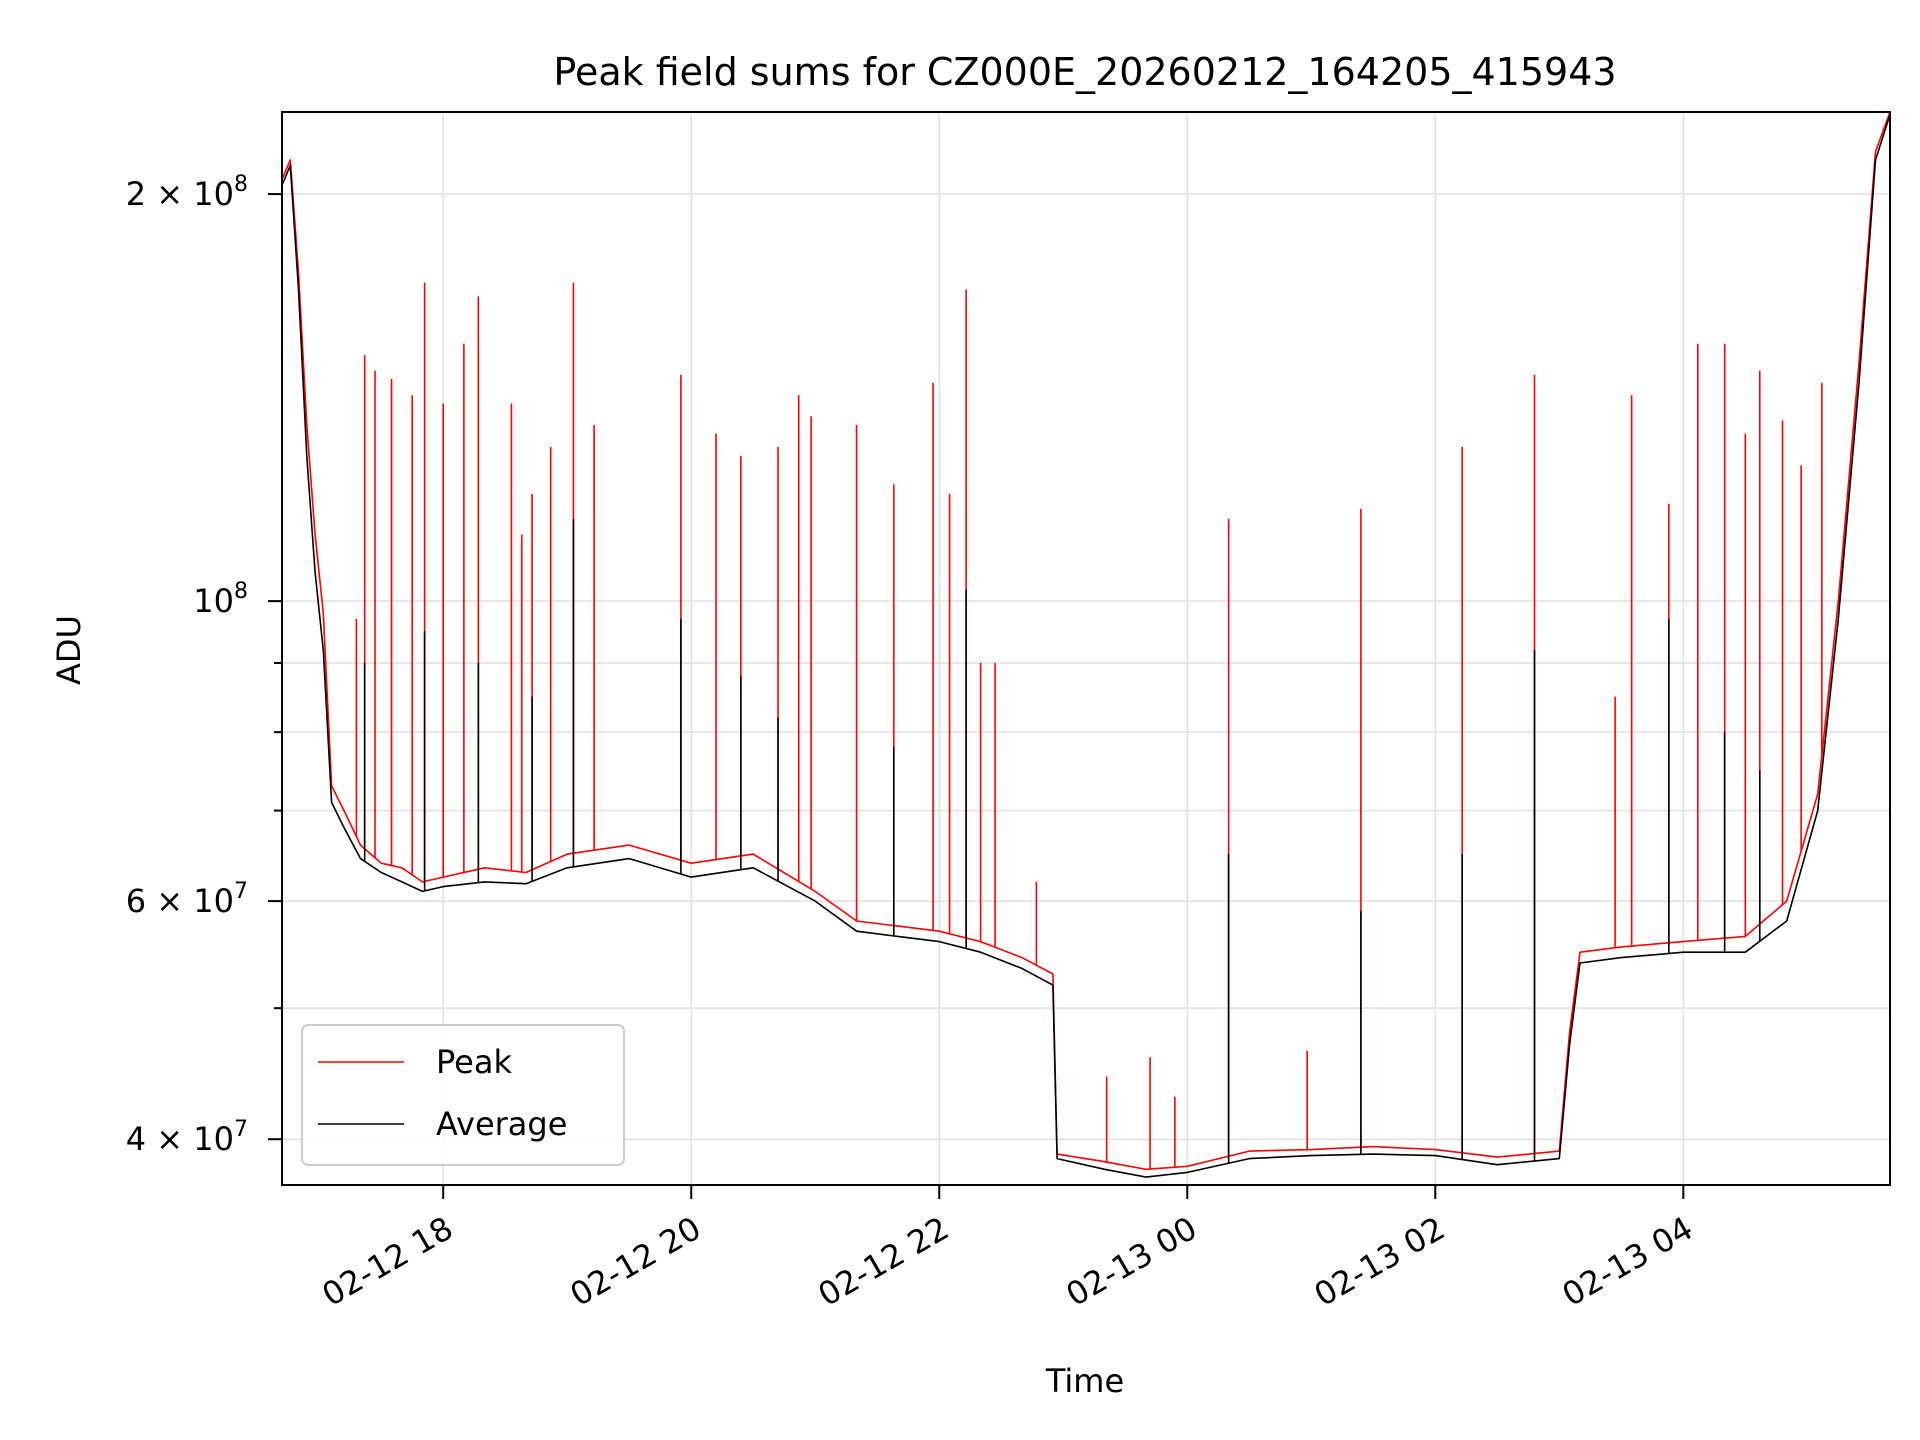 The image size is (1920, 1440). I want to click on y-axis-label: ADU, so click(69, 650).